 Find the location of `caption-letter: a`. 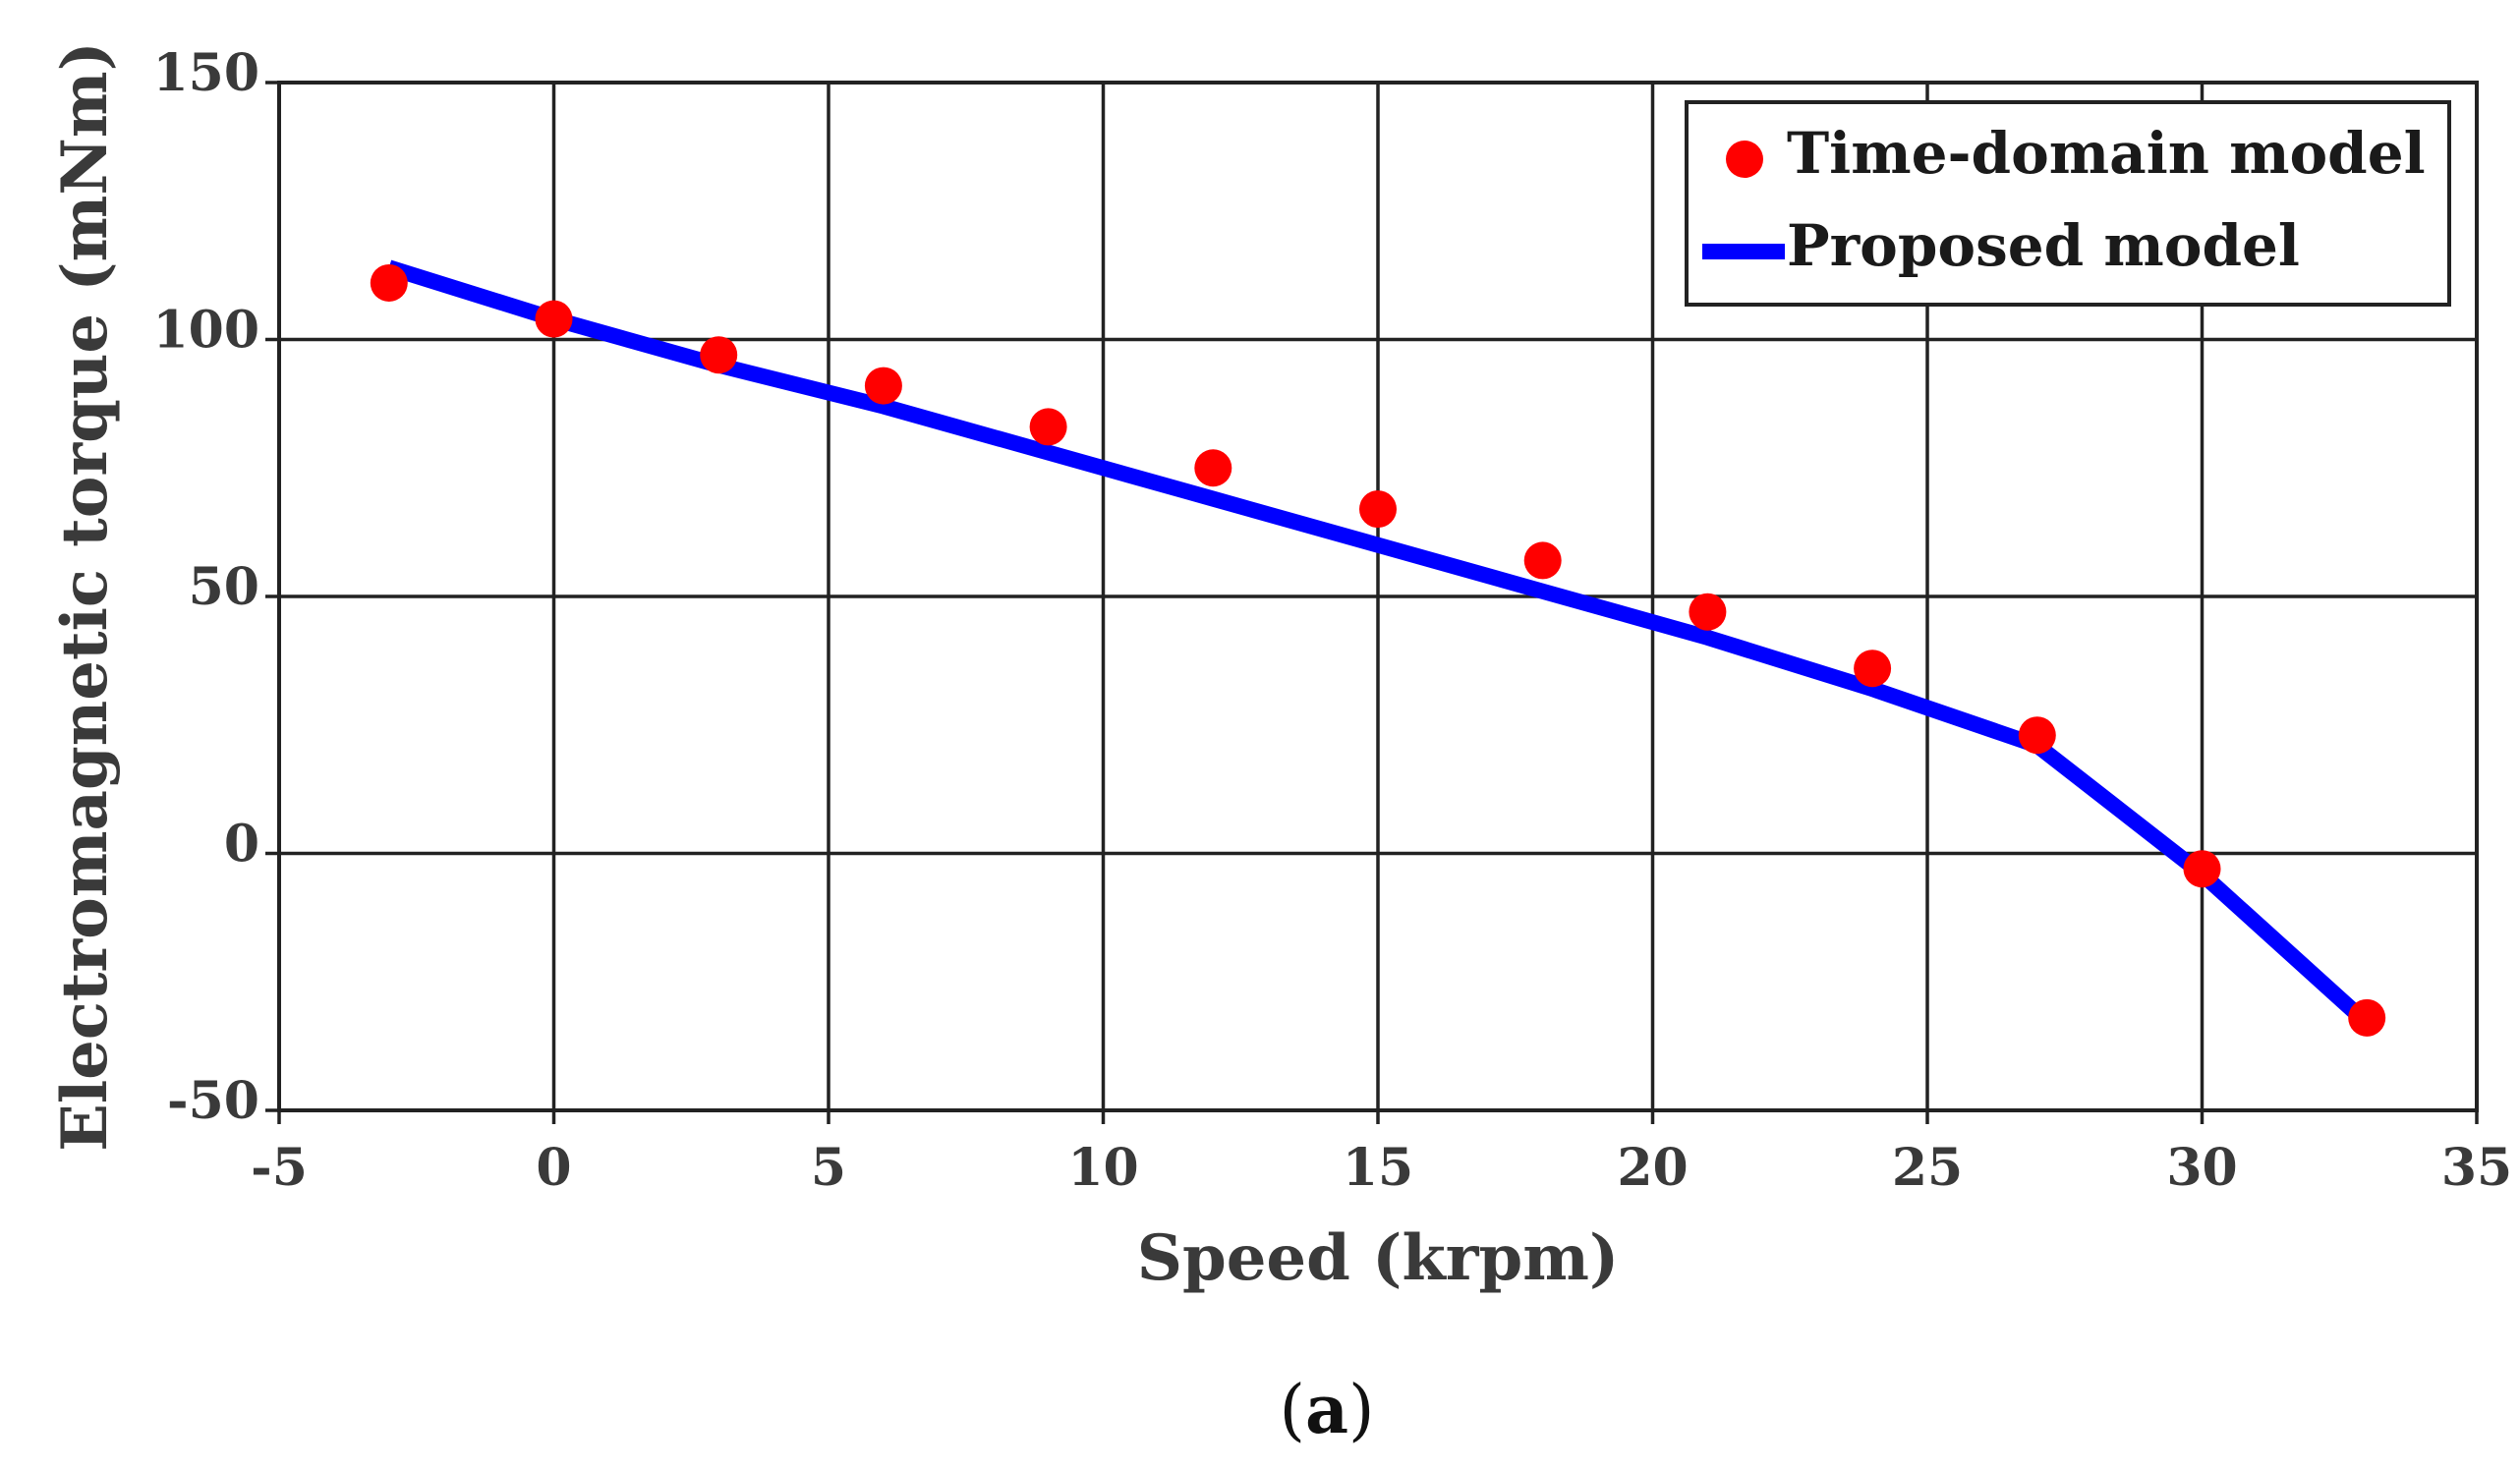

caption-letter: a is located at coordinates (1326, 1410).